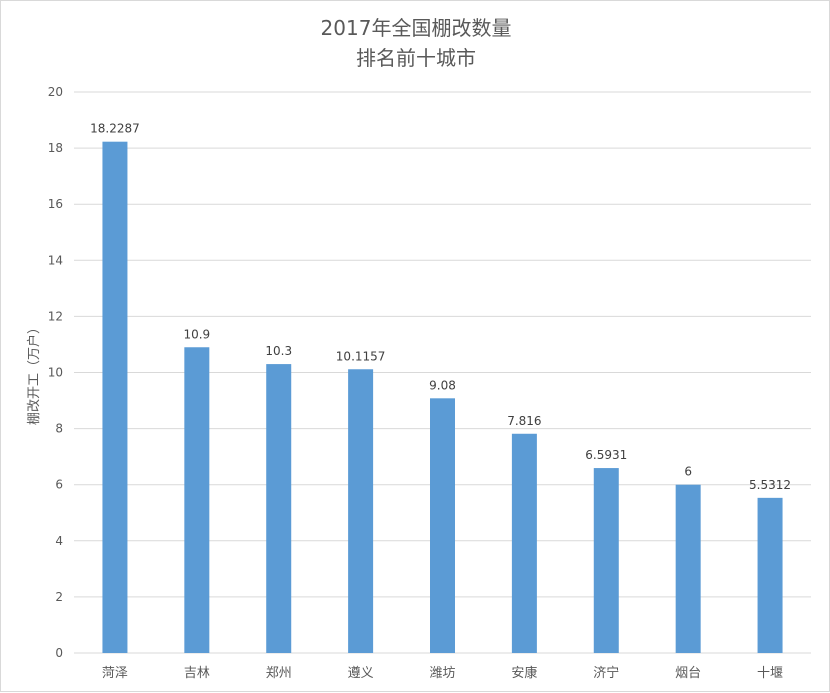  I want to click on data-label: 10.3, so click(278, 351).